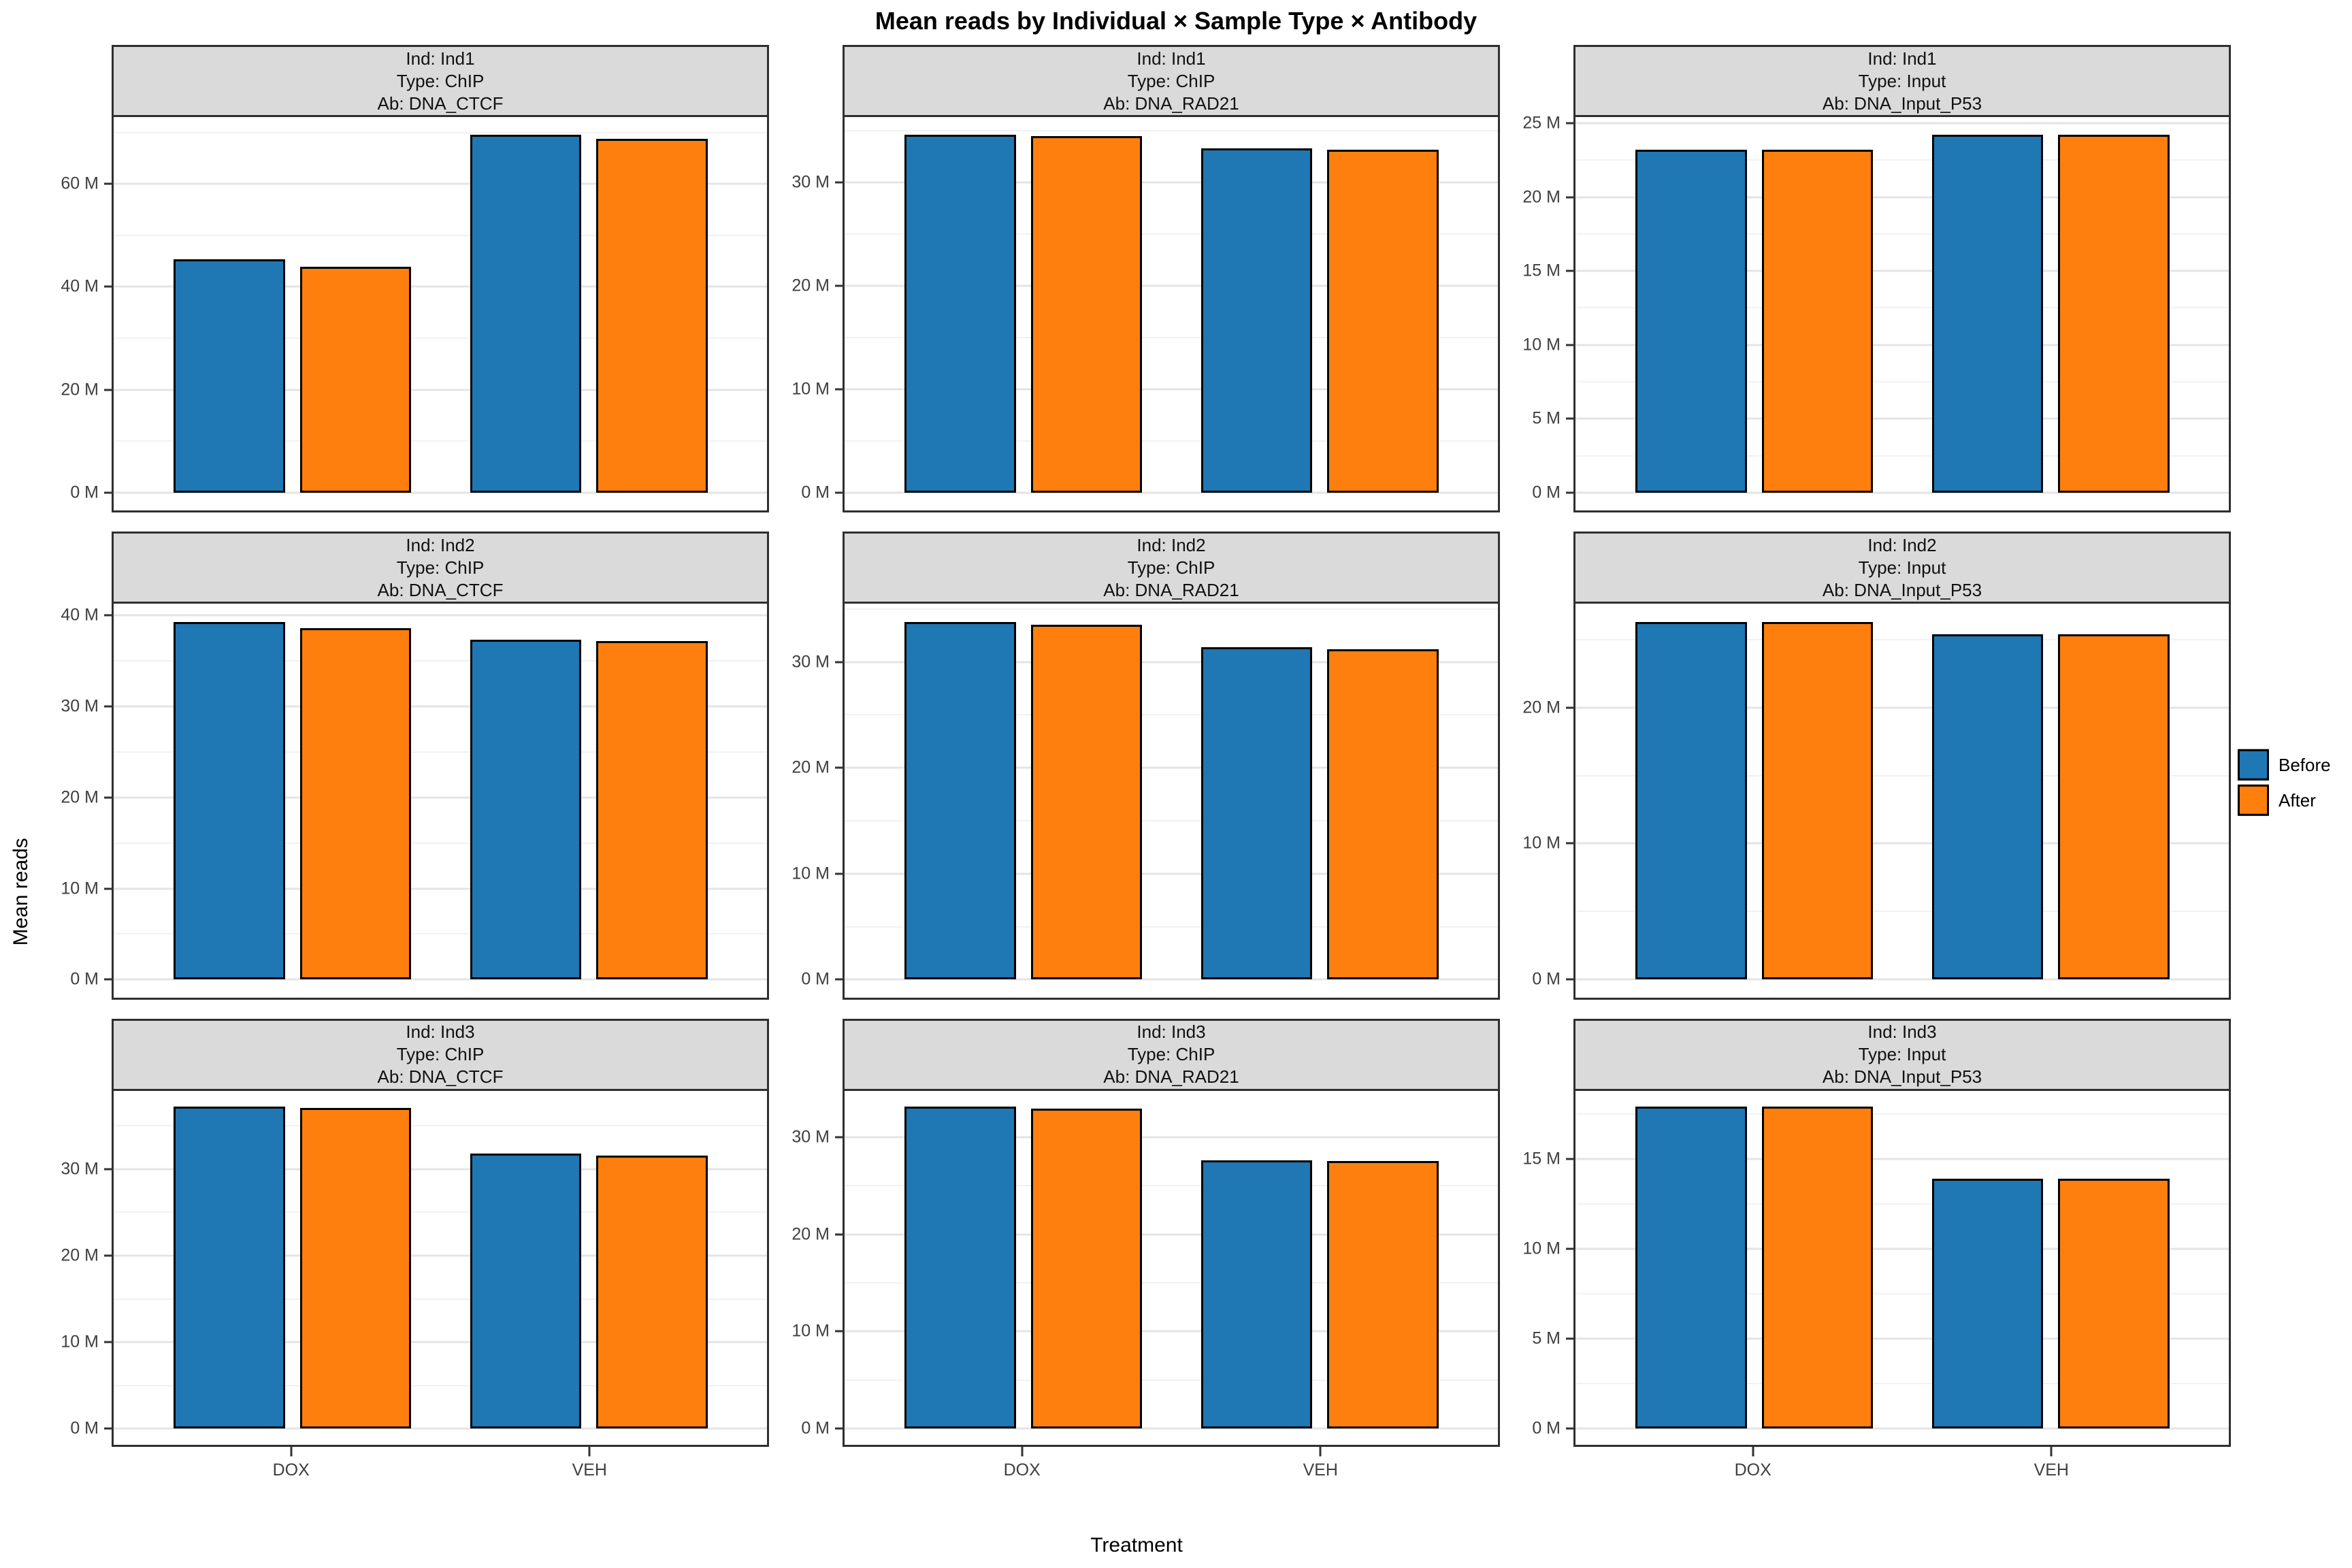 This screenshot has height=1568, width=2352. I want to click on facet-strip-label: Type: Input, so click(1902, 80).